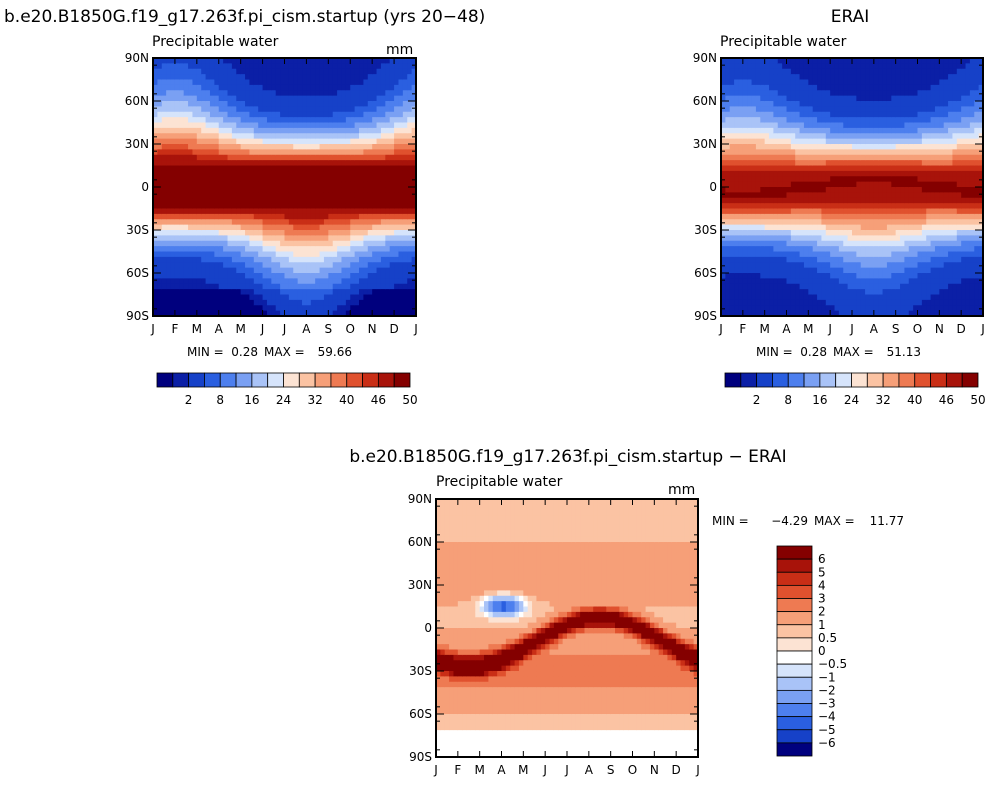 The width and height of the screenshot is (995, 793). I want to click on y-tick-label: 0, so click(145, 187).